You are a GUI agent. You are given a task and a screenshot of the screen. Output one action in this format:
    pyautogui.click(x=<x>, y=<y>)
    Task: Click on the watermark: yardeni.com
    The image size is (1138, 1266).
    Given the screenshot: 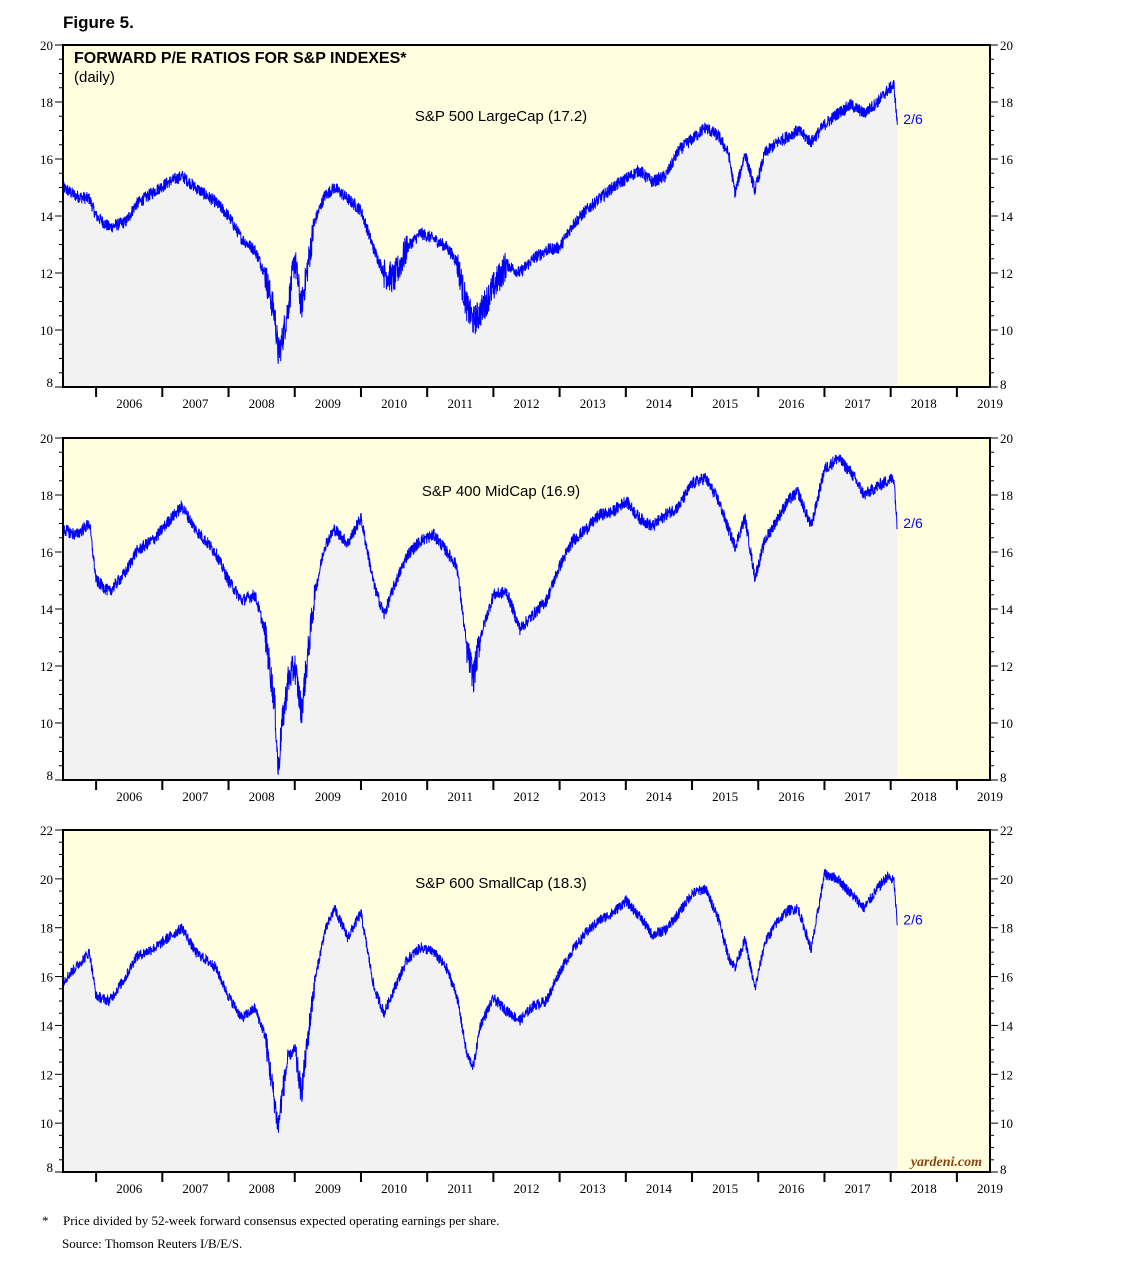 What is the action you would take?
    pyautogui.click(x=945, y=1162)
    